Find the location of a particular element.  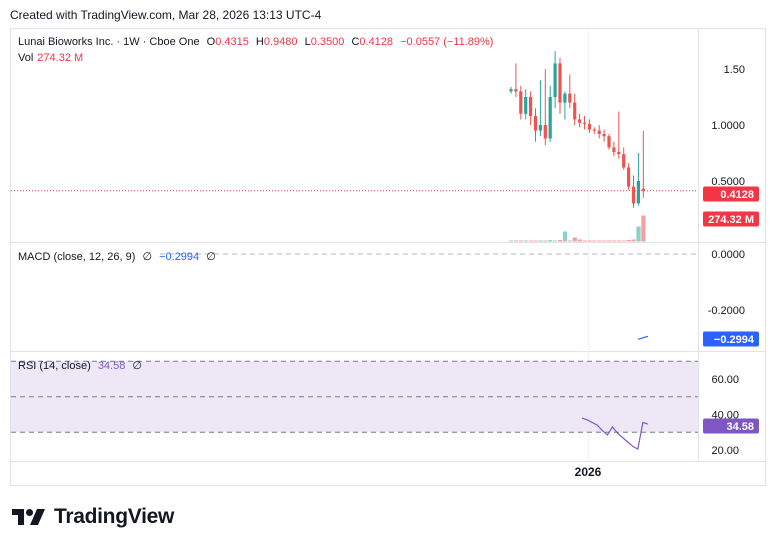

macd-legend: MACD (close, 12, 26, 9) ∅ −0.2994 ∅ is located at coordinates (117, 256).